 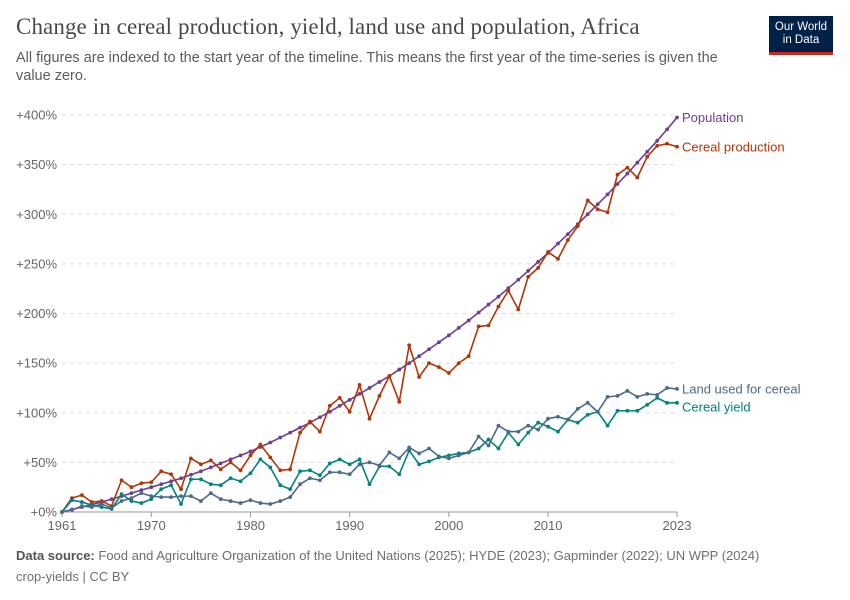 I want to click on series-line, so click(x=369, y=455).